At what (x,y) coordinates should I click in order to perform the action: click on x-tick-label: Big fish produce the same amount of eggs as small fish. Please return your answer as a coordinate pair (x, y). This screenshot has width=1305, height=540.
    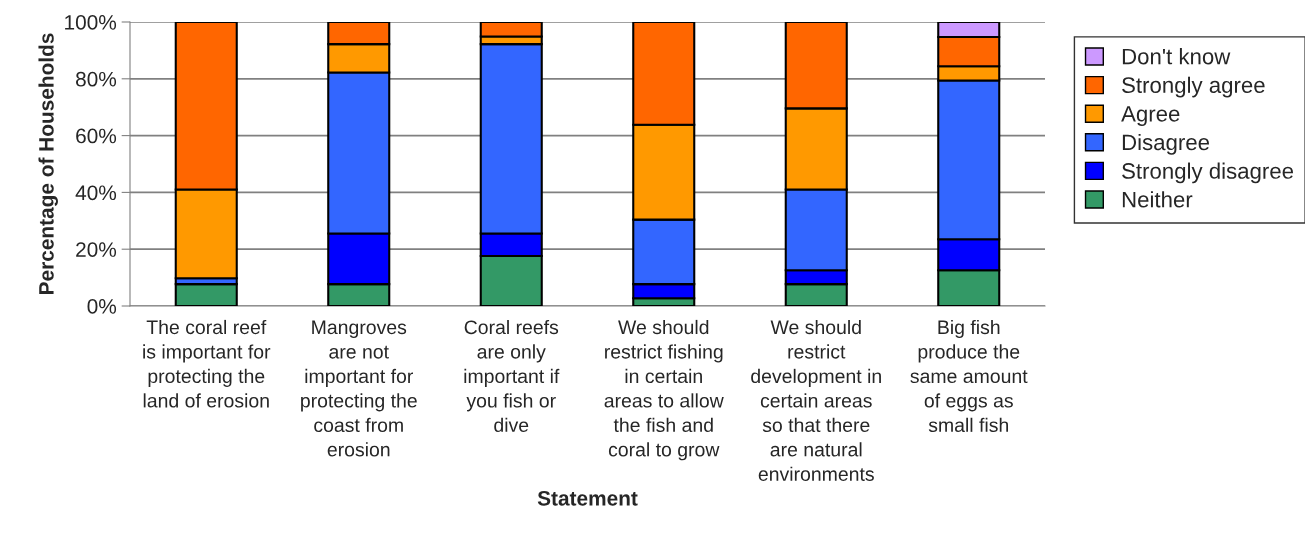
    Looking at the image, I should click on (969, 376).